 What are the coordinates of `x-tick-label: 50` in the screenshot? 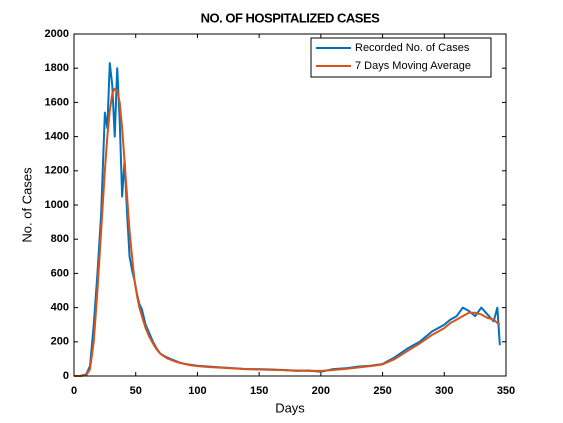 It's located at (136, 391).